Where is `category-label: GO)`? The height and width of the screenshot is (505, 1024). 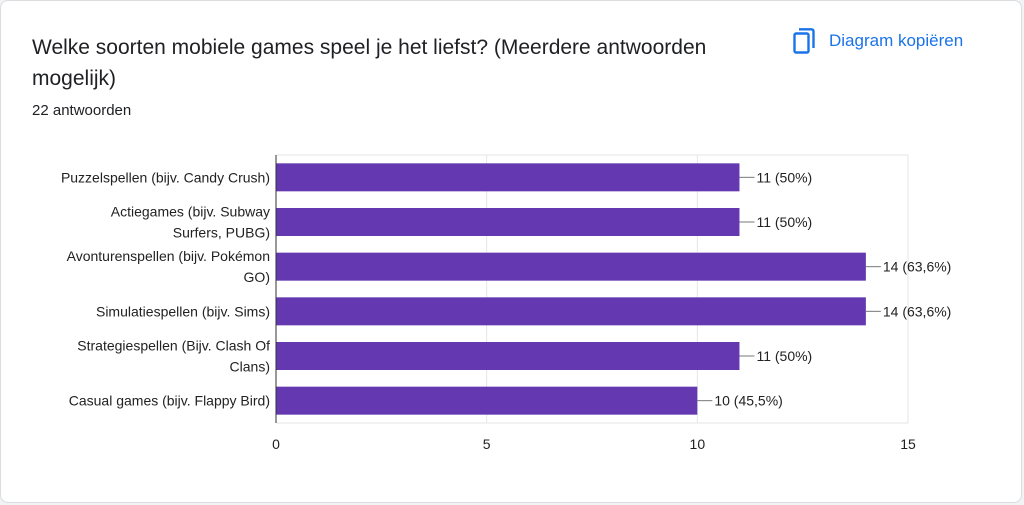
category-label: GO) is located at coordinates (257, 277).